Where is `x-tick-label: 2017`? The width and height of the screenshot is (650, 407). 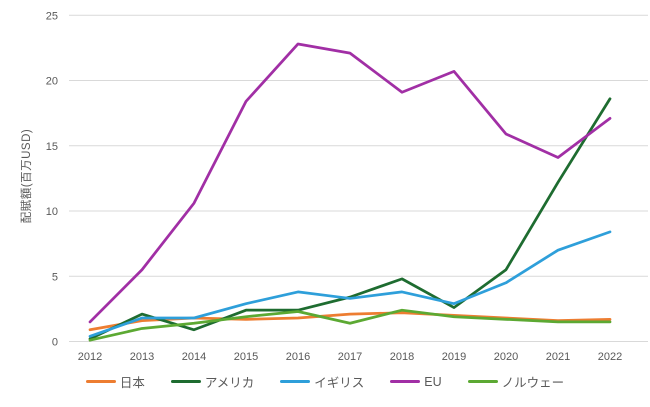 x-tick-label: 2017 is located at coordinates (350, 357).